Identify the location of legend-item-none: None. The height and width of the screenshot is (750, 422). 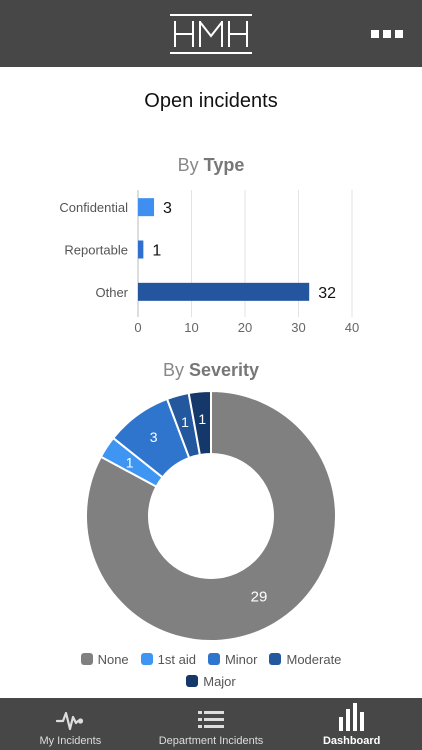
(104, 659).